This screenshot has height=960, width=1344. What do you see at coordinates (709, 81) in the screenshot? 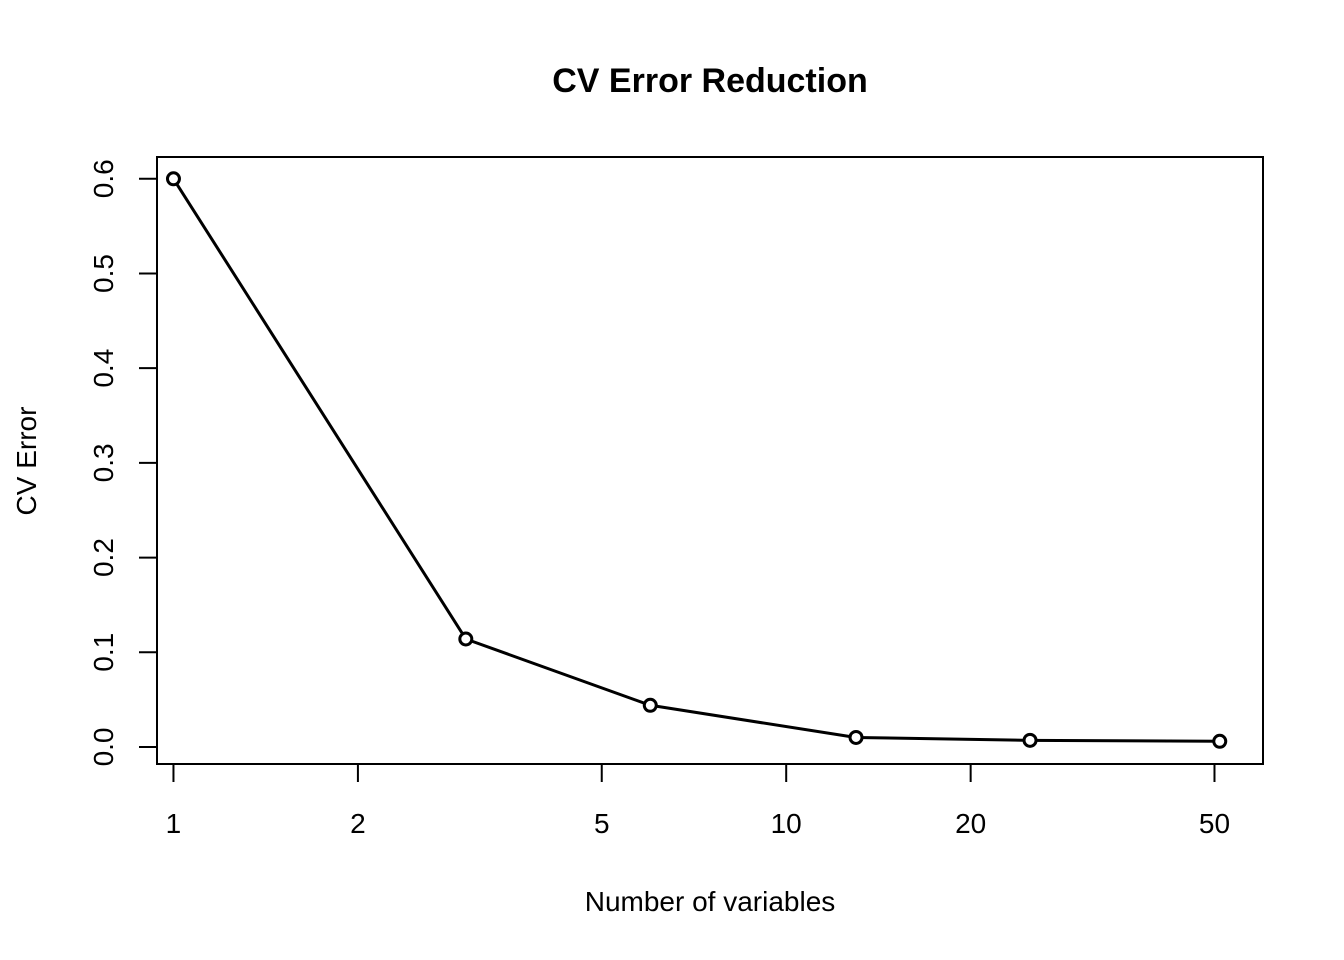
I see `chart-title: CV Error Reduction` at bounding box center [709, 81].